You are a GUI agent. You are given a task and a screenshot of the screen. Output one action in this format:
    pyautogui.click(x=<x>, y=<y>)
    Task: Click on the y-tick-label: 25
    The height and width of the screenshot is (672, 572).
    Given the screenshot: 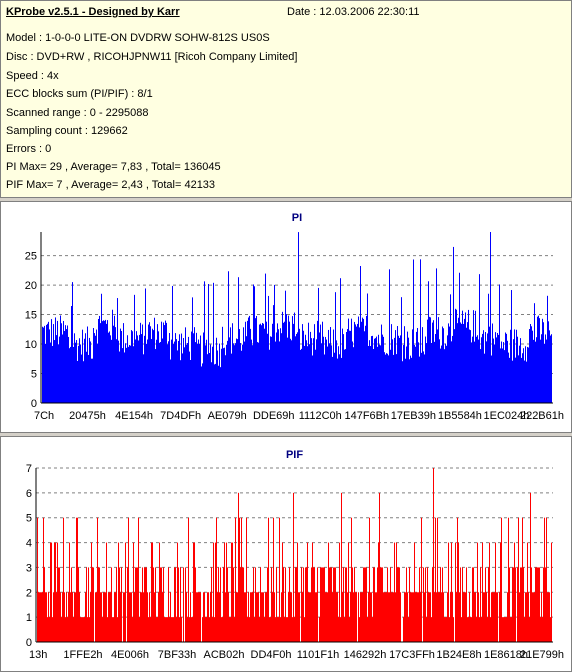 What is the action you would take?
    pyautogui.click(x=31, y=257)
    